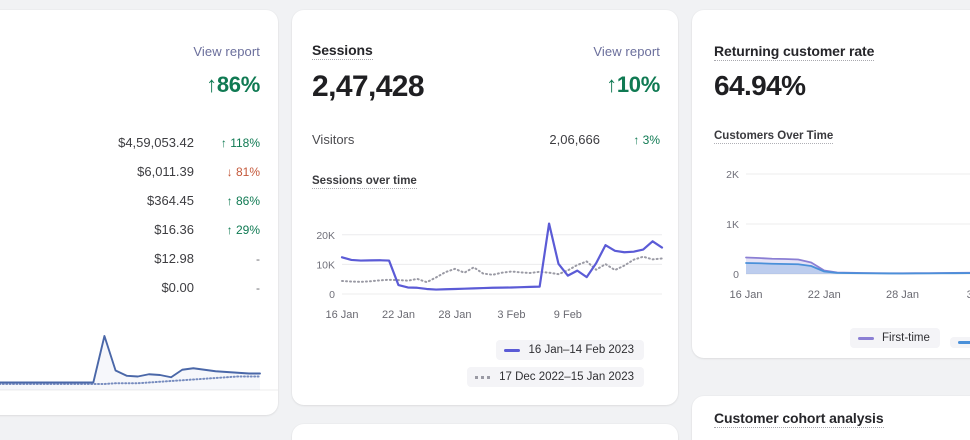  Describe the element at coordinates (174, 258) in the screenshot. I see `row-value: $12.98` at that location.